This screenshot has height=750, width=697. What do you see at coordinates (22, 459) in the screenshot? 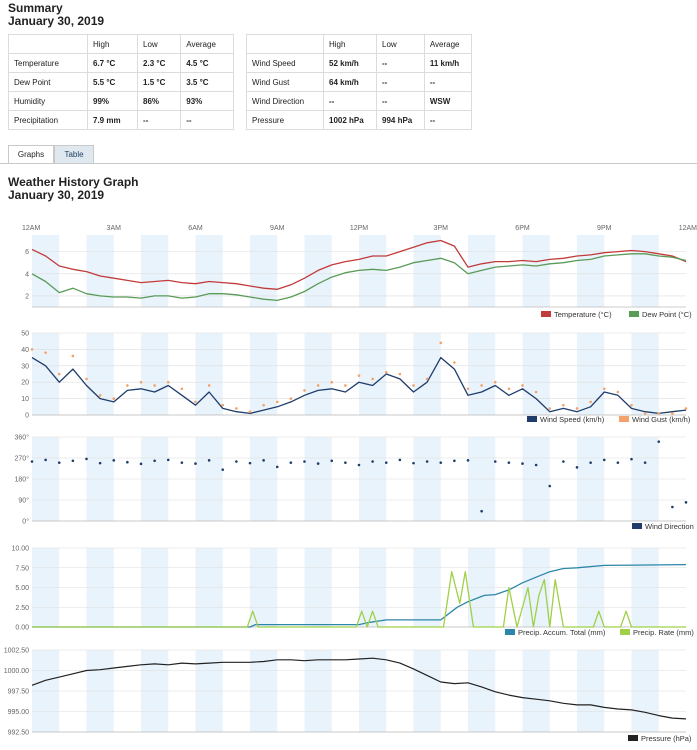
I see `y-tick-label: 270°` at bounding box center [22, 459].